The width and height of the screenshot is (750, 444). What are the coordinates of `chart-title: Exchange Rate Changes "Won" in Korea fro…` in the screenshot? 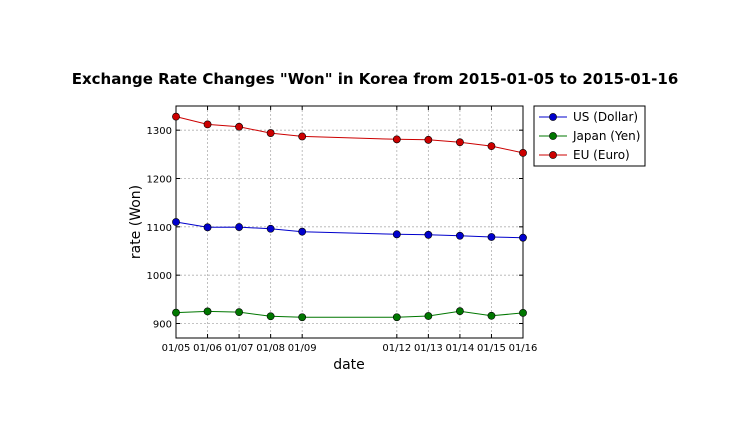 It's located at (375, 79).